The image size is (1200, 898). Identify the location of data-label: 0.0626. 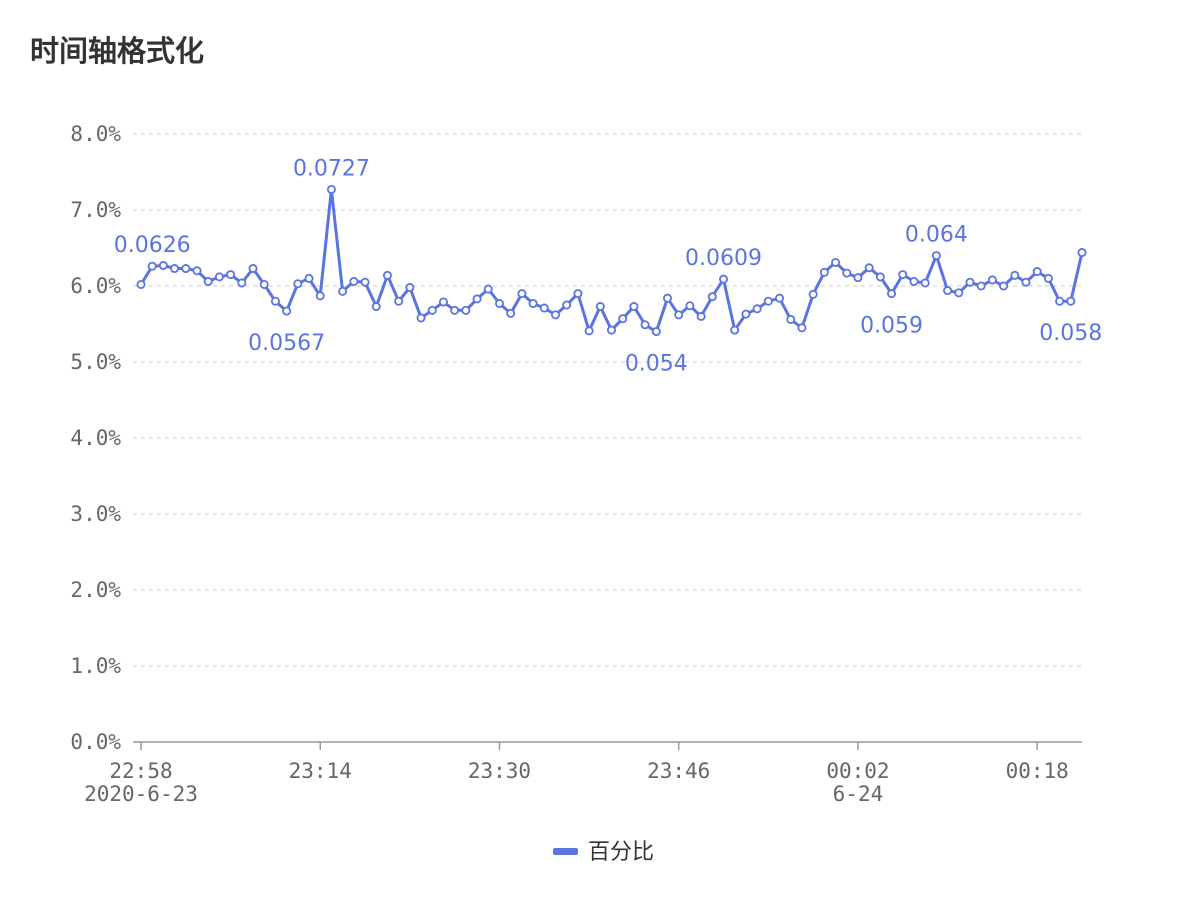
(152, 245).